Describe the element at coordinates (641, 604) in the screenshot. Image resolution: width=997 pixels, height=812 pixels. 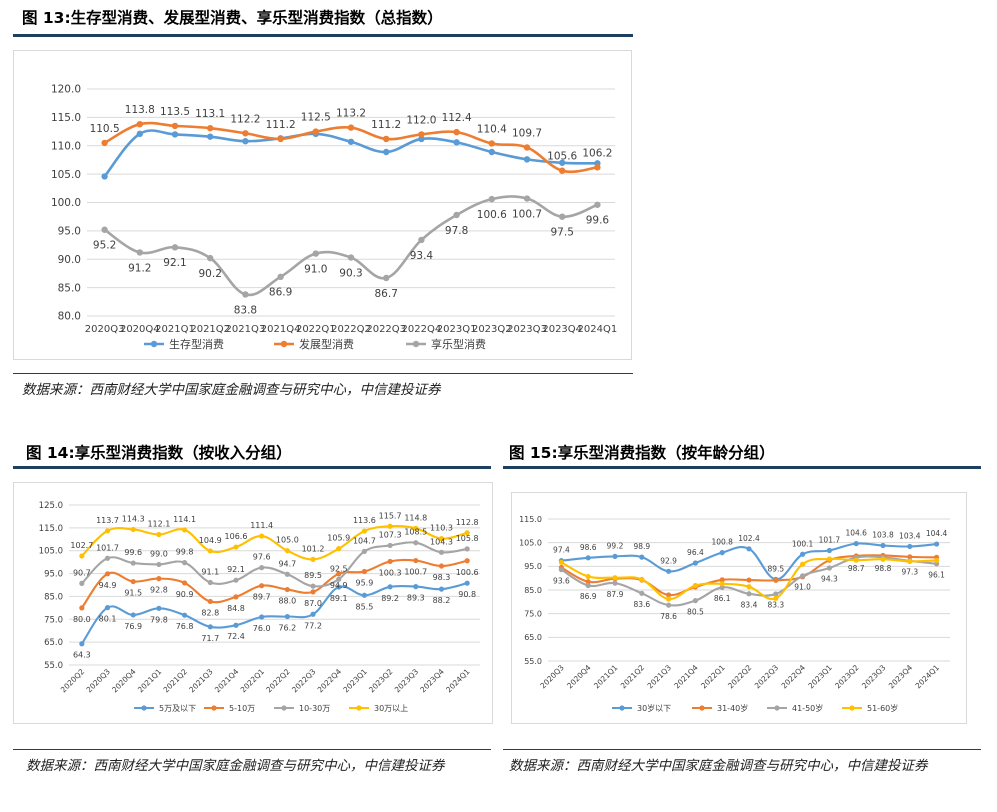
I see `data-label: 83.6` at that location.